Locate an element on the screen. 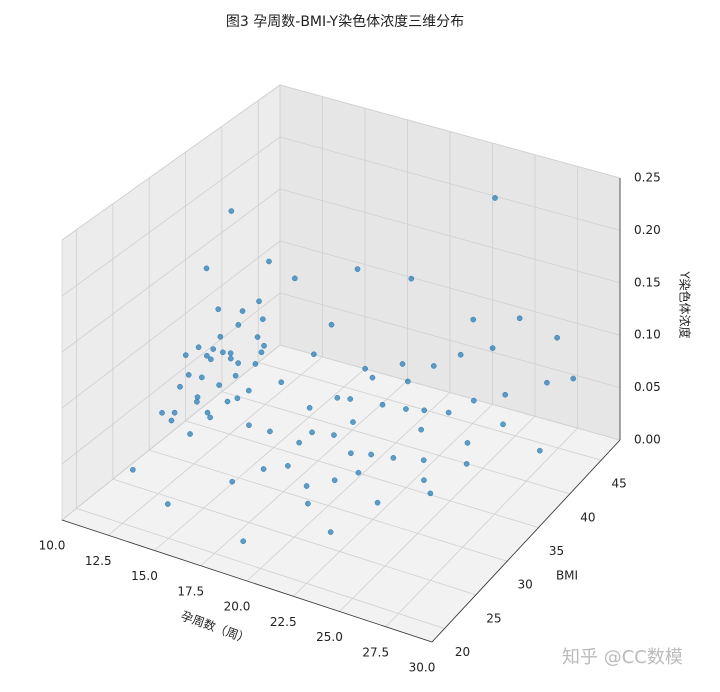 This screenshot has height=692, width=720. y-tick-label: 25 is located at coordinates (493, 618).